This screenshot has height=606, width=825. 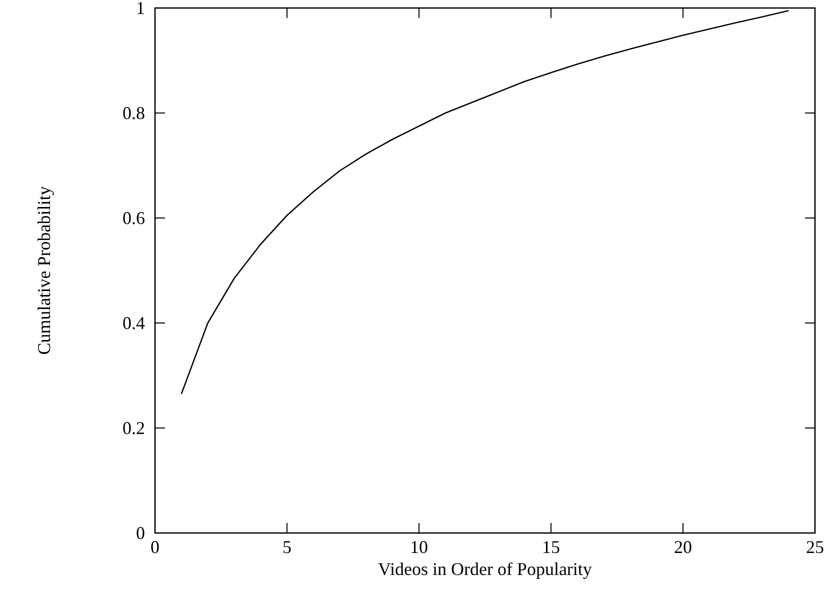 What do you see at coordinates (287, 547) in the screenshot?
I see `x-tick-label: 5` at bounding box center [287, 547].